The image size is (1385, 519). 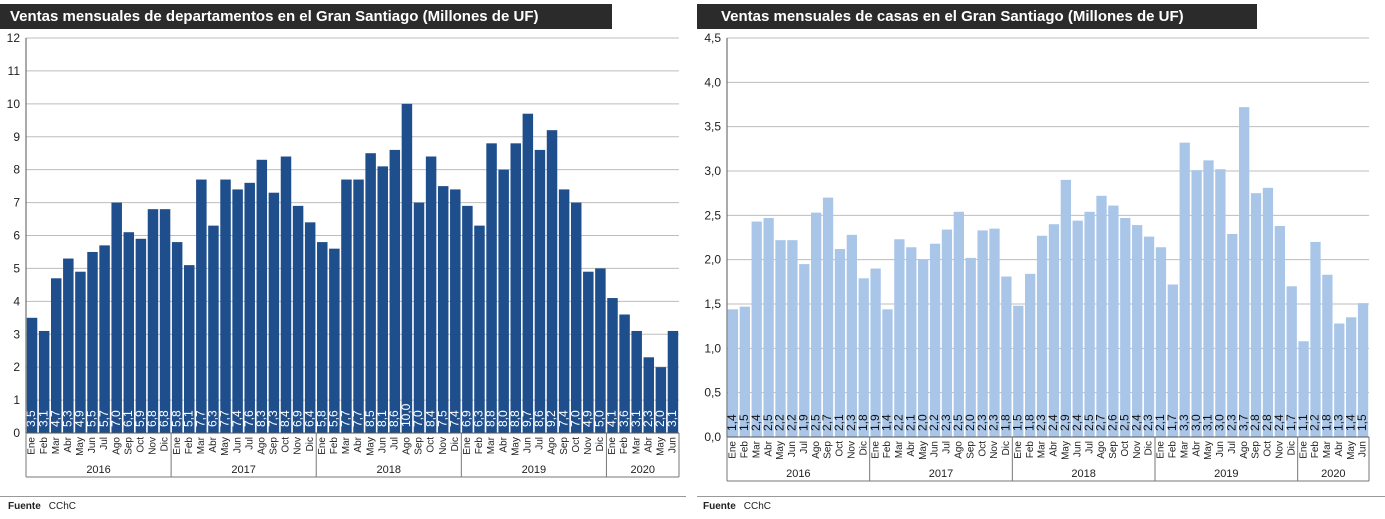 I want to click on year-label: 2018, so click(x=389, y=470).